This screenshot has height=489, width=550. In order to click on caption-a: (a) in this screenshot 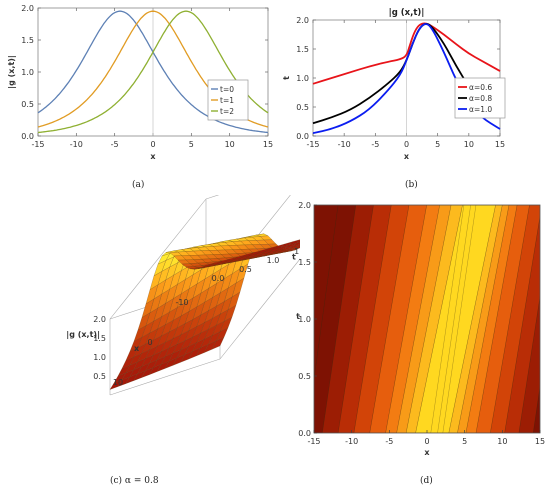, I will do `click(138, 185)`.